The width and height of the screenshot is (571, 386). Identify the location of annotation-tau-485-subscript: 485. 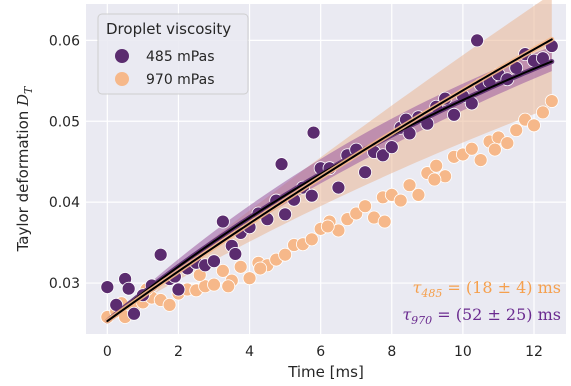
(431, 293).